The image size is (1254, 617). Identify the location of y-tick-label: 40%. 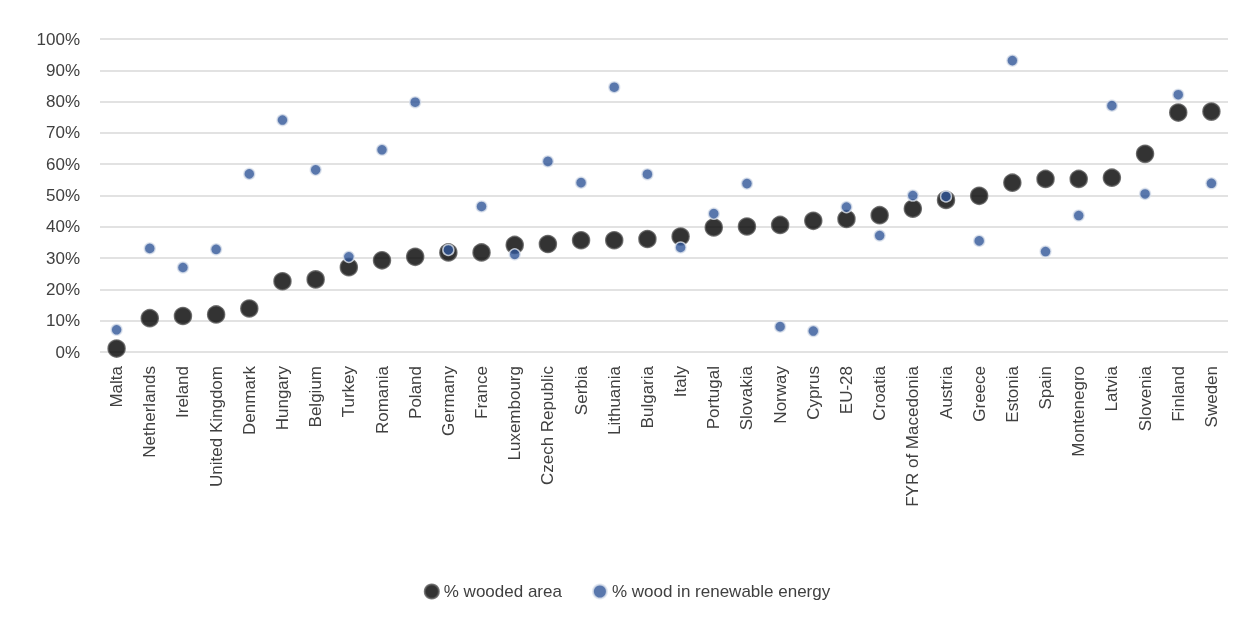
(62, 227).